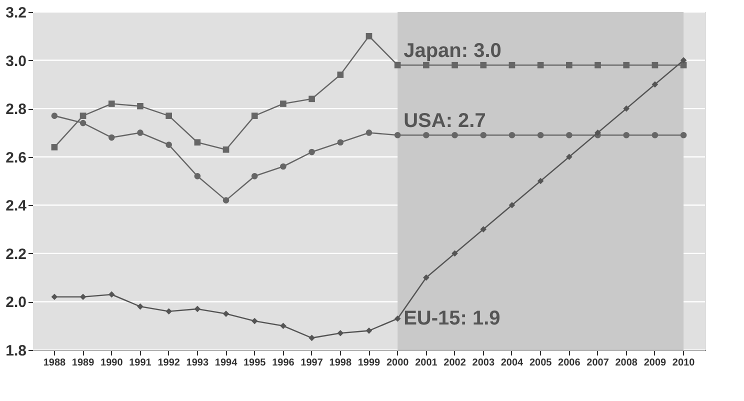 Image resolution: width=744 pixels, height=401 pixels. What do you see at coordinates (512, 363) in the screenshot?
I see `x-tick-label: 2004` at bounding box center [512, 363].